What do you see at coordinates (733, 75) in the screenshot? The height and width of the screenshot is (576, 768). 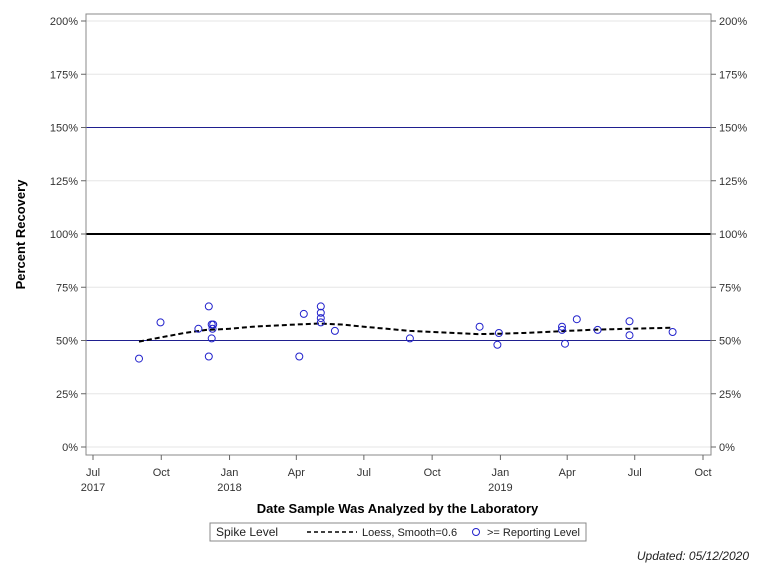 I see `y-tick-label-right: 175%` at bounding box center [733, 75].